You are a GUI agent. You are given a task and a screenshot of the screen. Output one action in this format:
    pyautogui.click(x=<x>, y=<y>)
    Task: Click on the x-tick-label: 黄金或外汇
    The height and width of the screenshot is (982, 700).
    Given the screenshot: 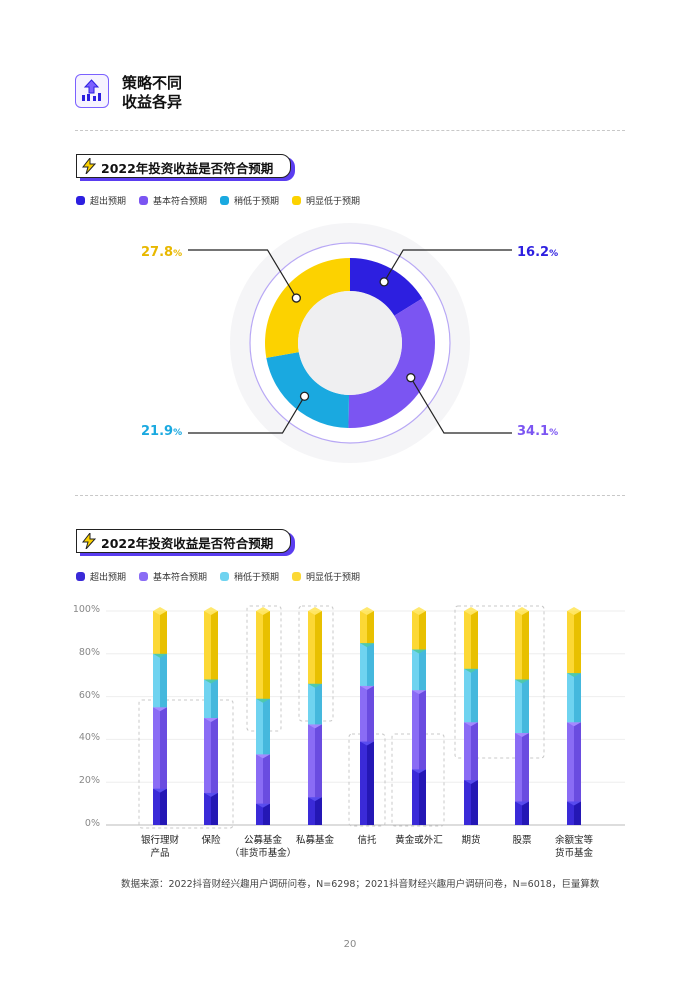 What is the action you would take?
    pyautogui.click(x=419, y=840)
    